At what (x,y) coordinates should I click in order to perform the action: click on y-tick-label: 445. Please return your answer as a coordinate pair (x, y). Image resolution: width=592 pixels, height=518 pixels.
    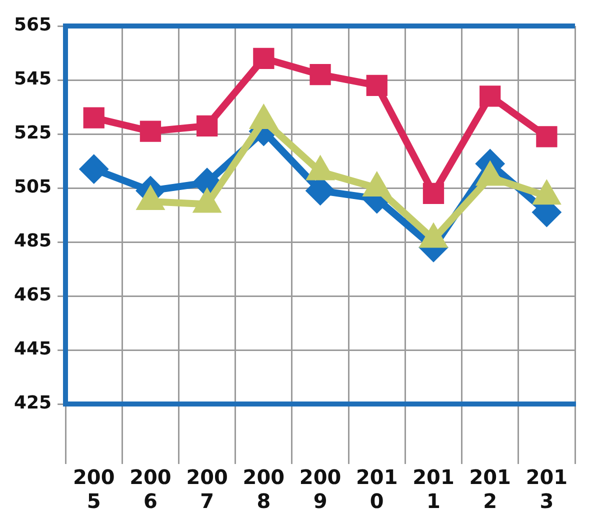
    Looking at the image, I should click on (33, 349).